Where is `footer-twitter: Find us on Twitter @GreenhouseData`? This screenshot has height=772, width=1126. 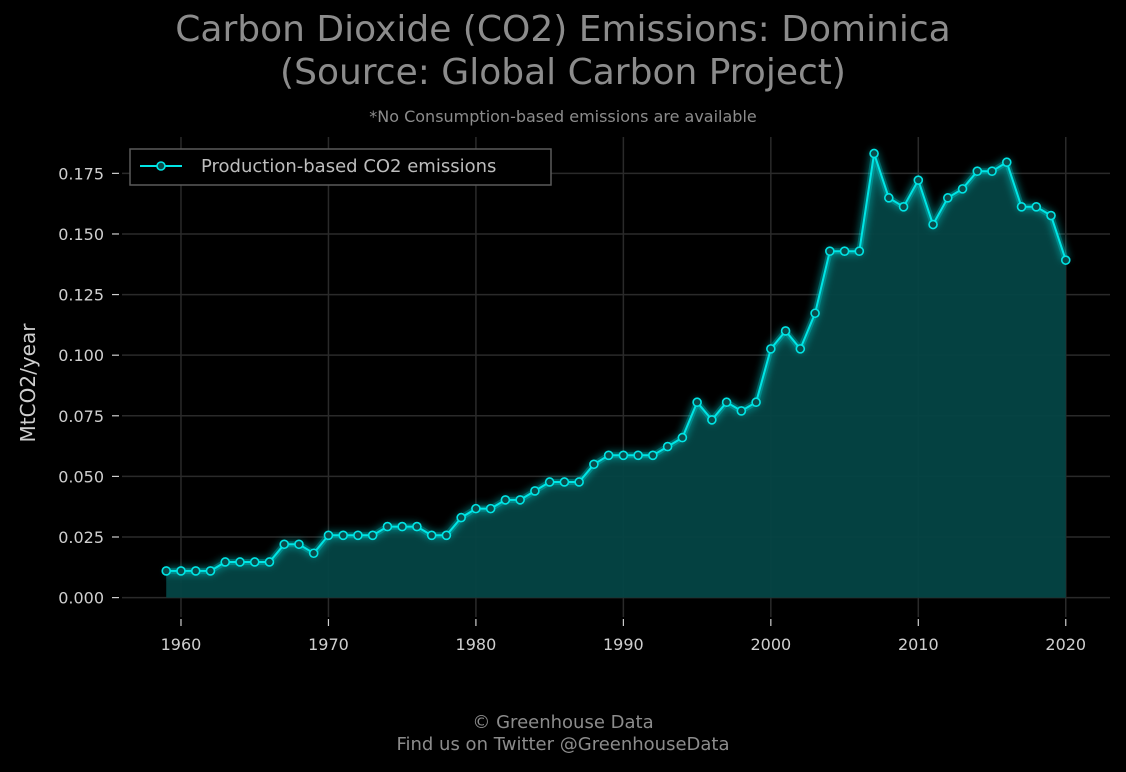 footer-twitter: Find us on Twitter @GreenhouseData is located at coordinates (563, 744).